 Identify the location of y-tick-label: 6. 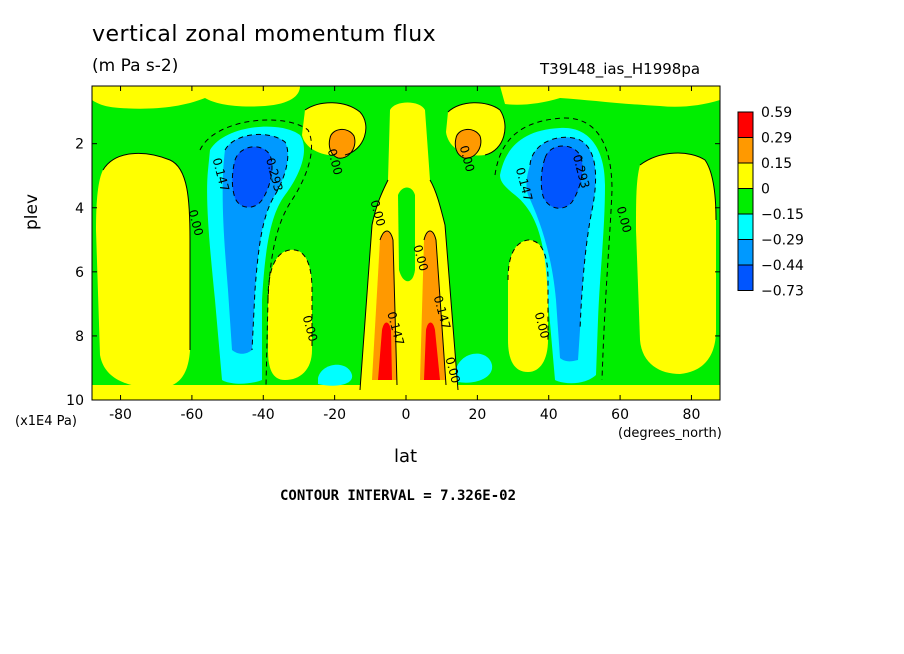
(79, 273).